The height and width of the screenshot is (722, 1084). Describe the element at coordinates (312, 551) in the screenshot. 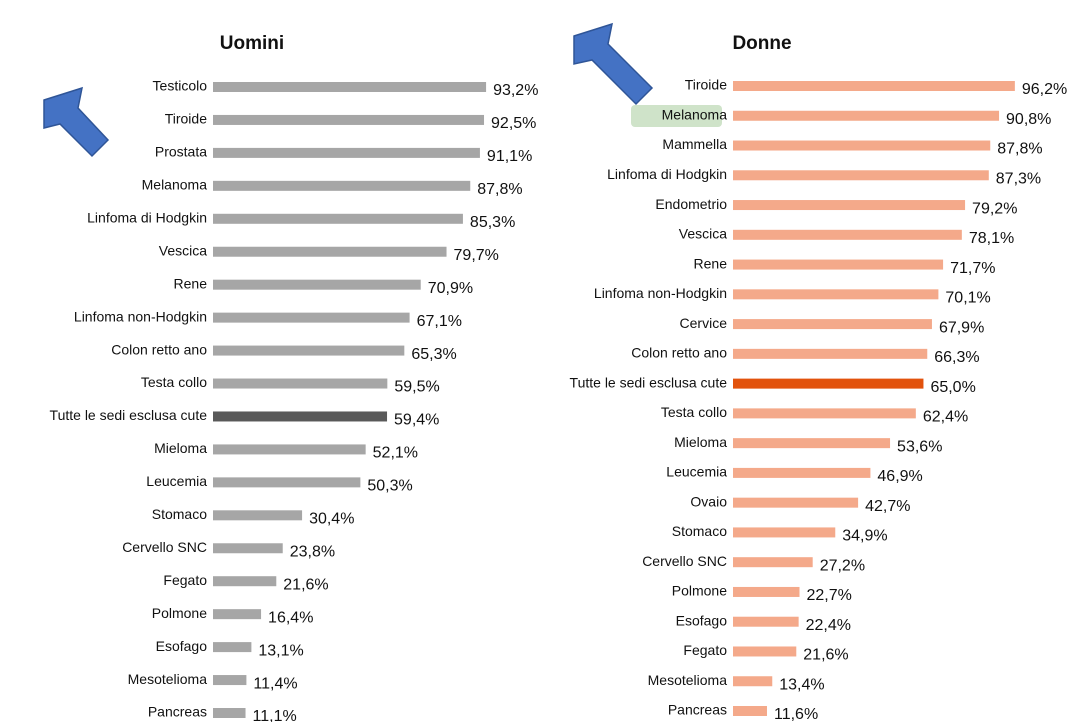

I see `value-label: 23,8%` at that location.